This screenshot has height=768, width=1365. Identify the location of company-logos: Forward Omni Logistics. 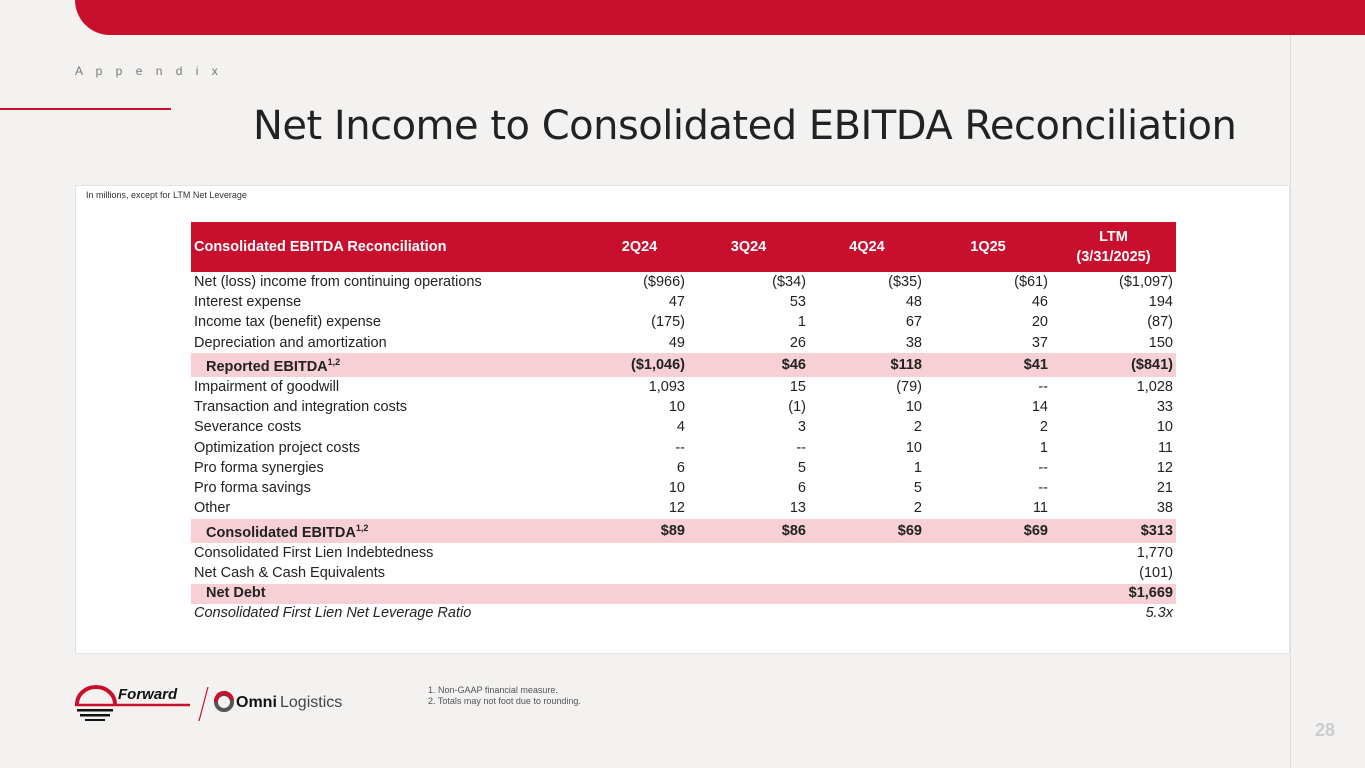
(220, 704).